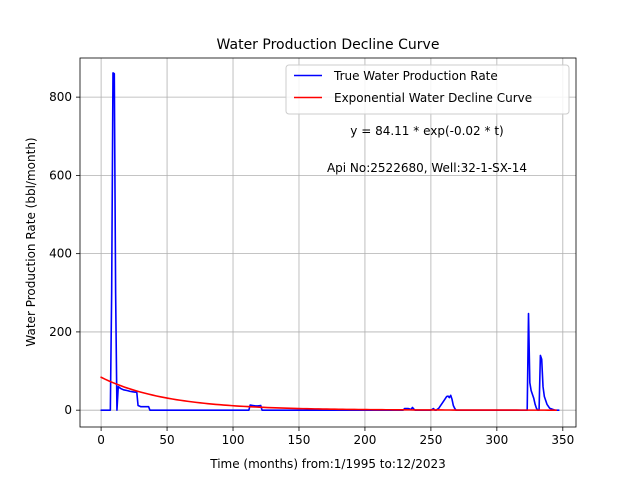  Describe the element at coordinates (327, 464) in the screenshot. I see `x-axis-label: Time (months) from:1/1995 to:12/2023` at that location.